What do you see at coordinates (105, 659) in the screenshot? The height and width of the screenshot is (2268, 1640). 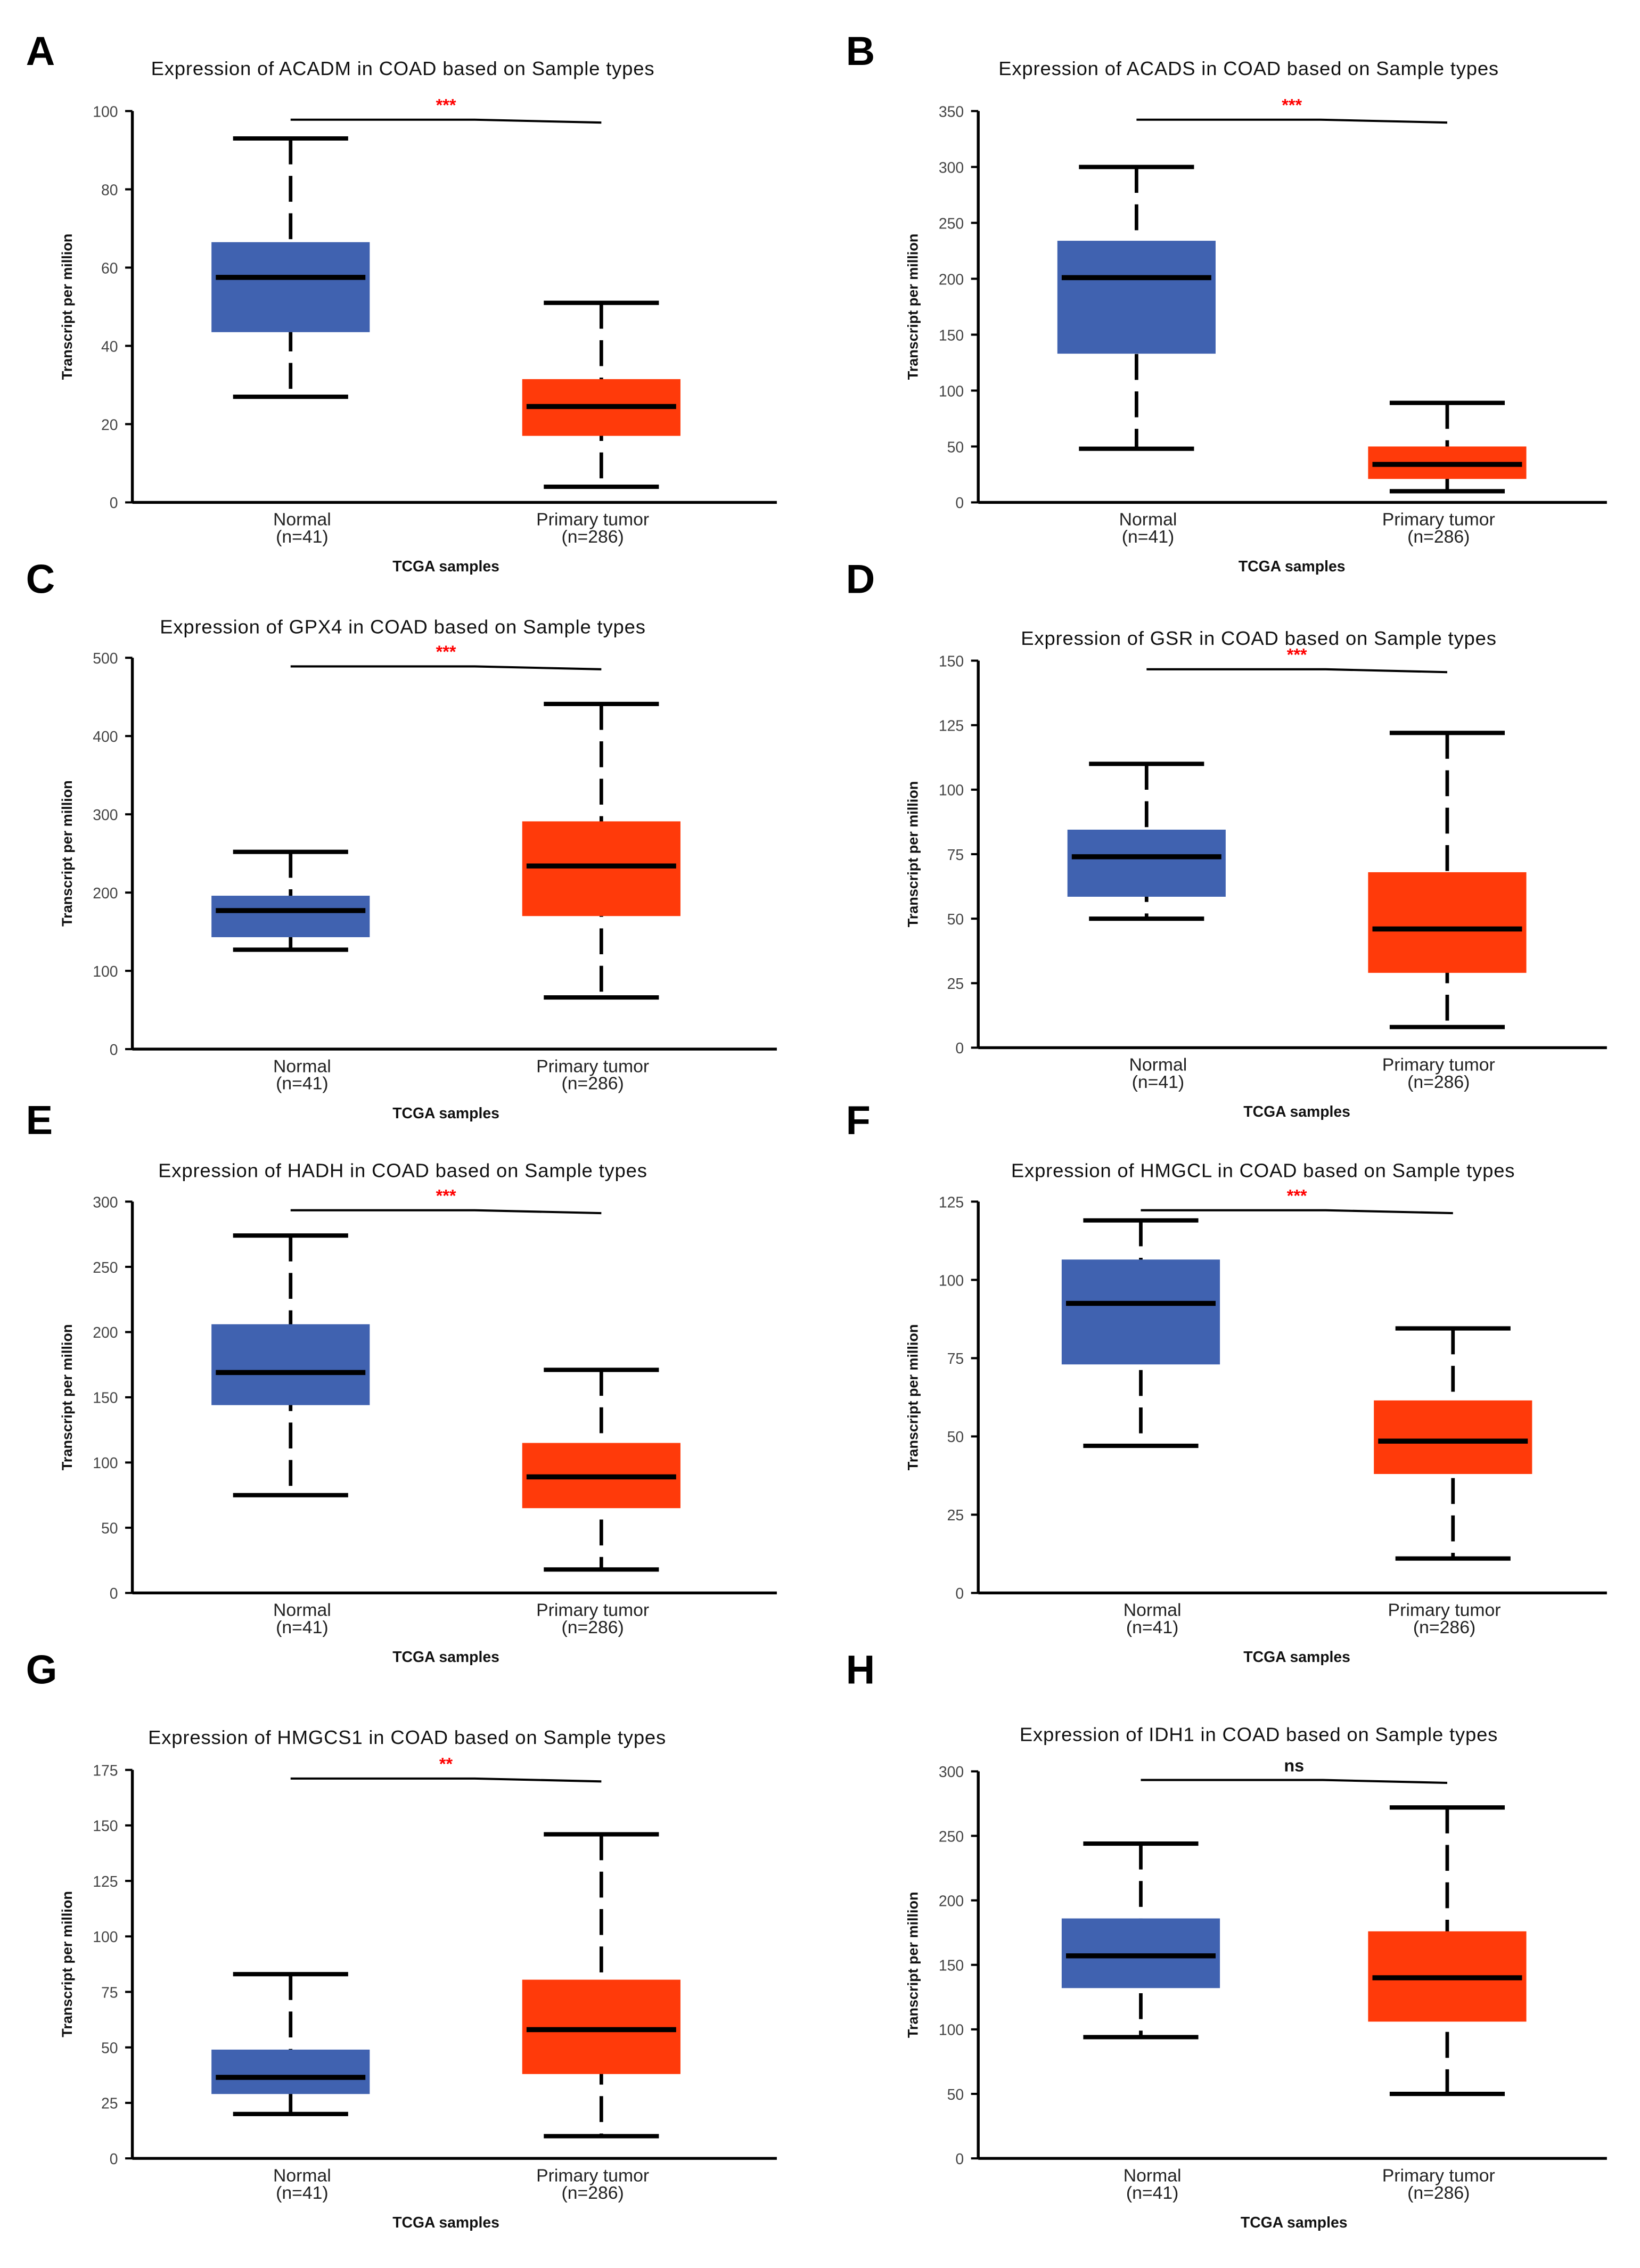 I see `y-tick-label: 500` at bounding box center [105, 659].